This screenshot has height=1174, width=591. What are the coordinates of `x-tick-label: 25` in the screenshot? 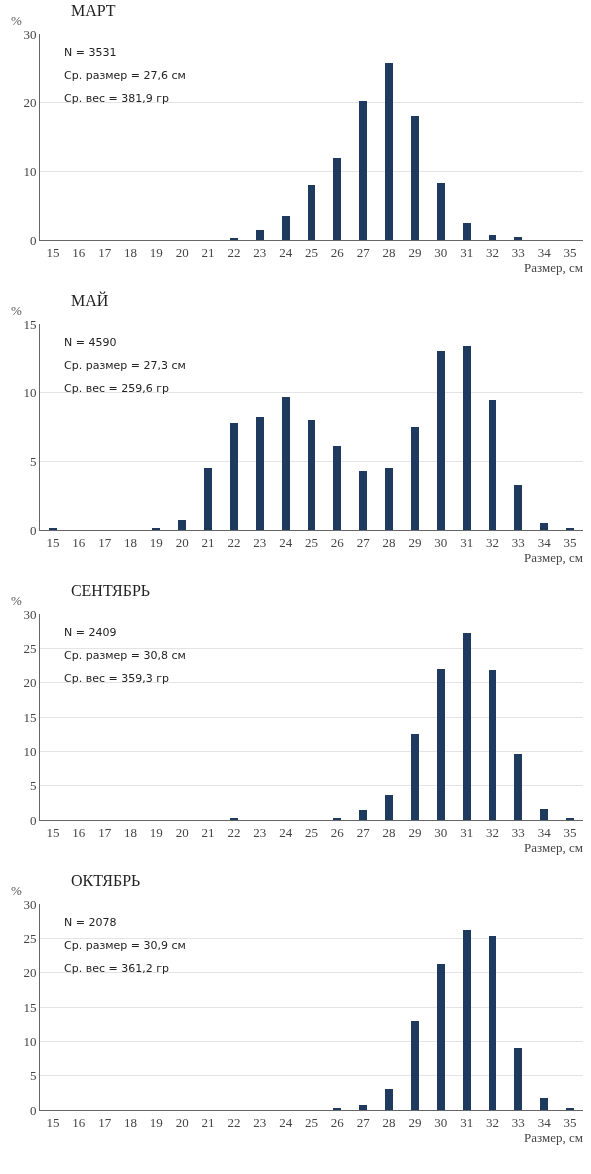 It's located at (311, 542).